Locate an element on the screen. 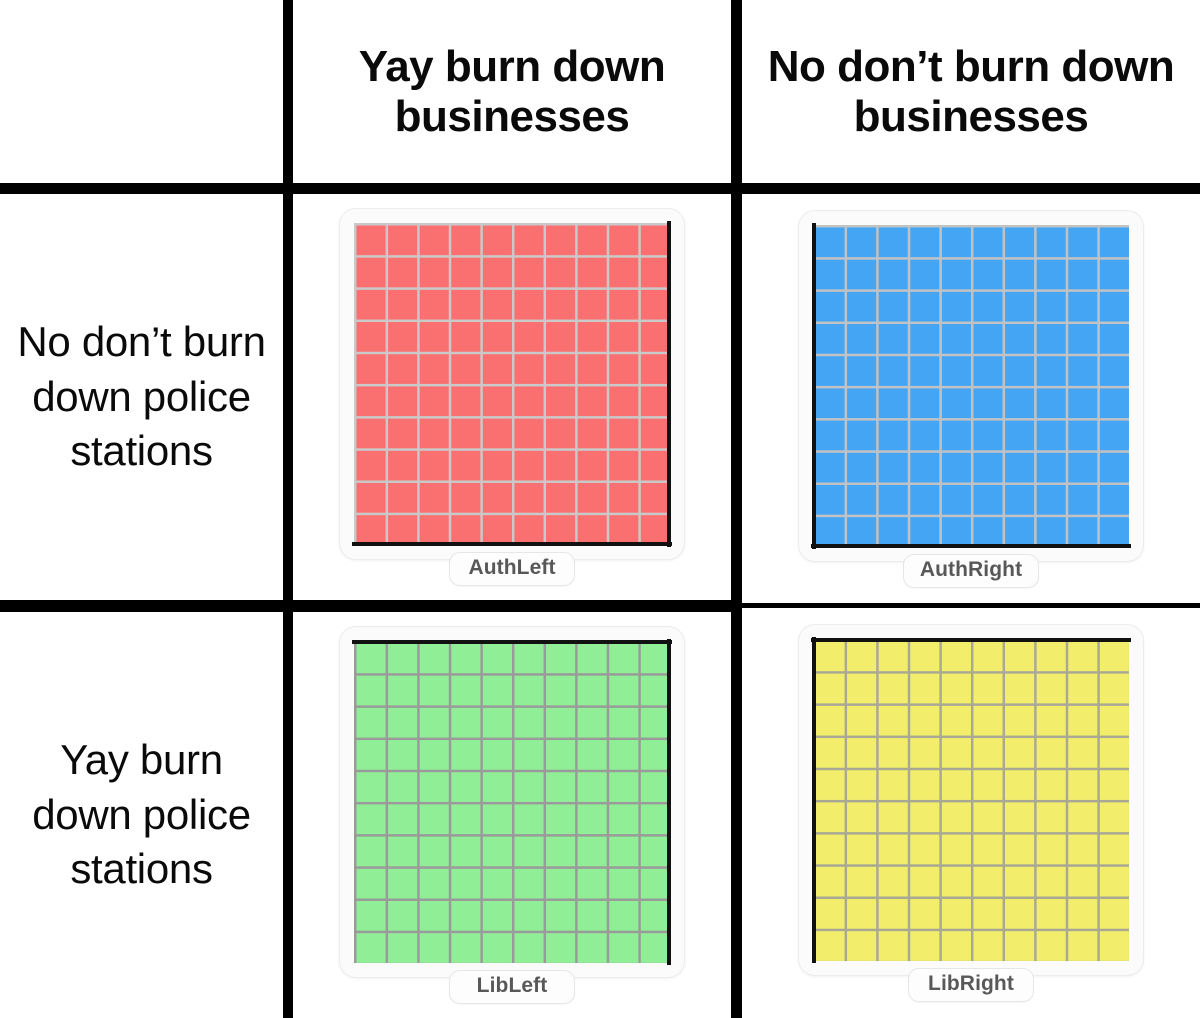  sticker-plate-authleft is located at coordinates (512, 384).